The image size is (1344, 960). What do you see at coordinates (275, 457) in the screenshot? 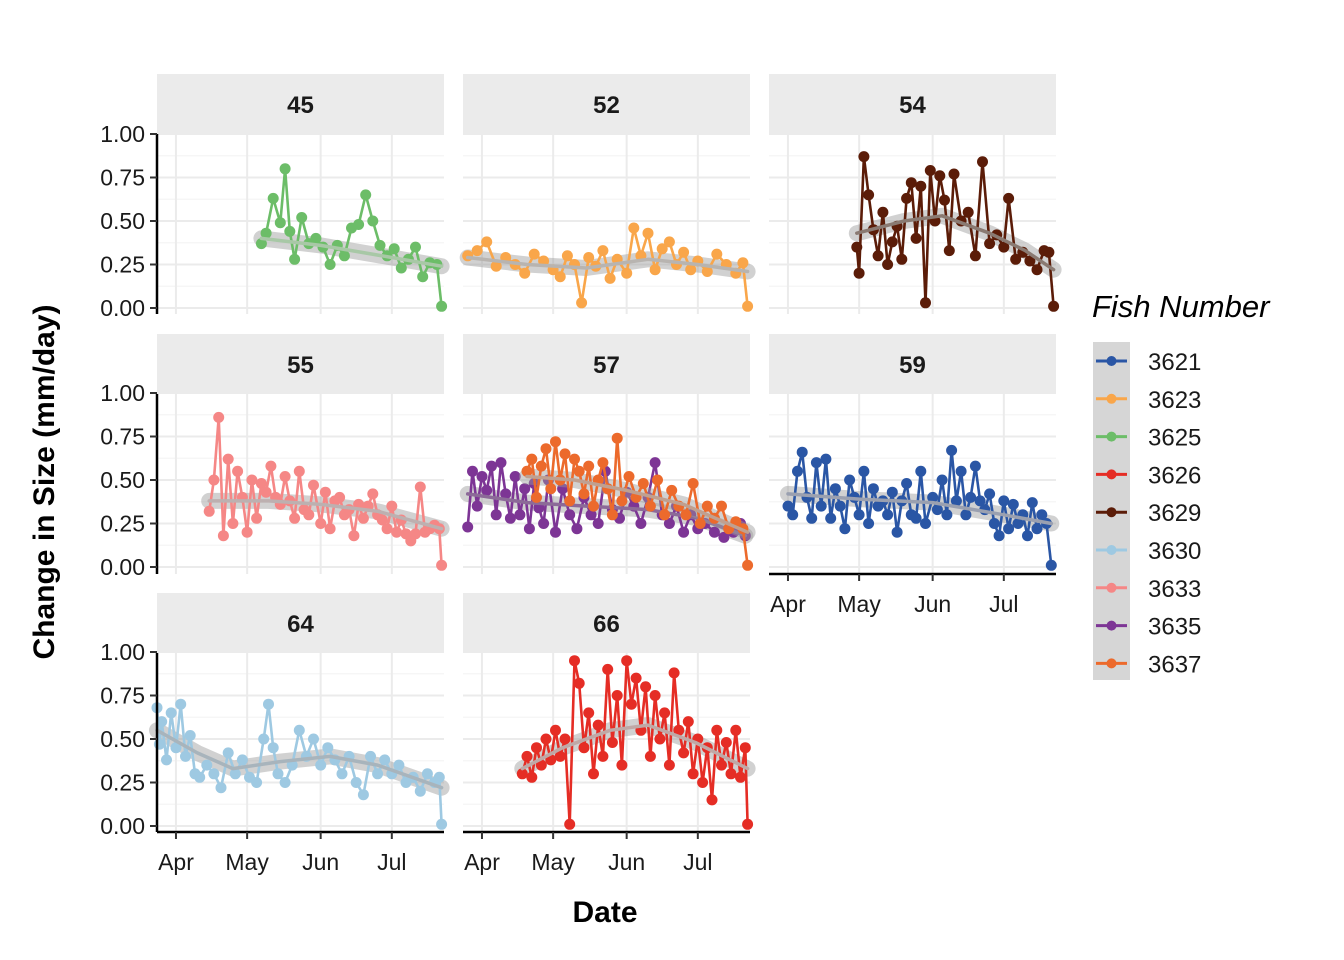
I see `panel-55: 55 0.00 0.25 0.50 0.75 1.00` at bounding box center [275, 457].